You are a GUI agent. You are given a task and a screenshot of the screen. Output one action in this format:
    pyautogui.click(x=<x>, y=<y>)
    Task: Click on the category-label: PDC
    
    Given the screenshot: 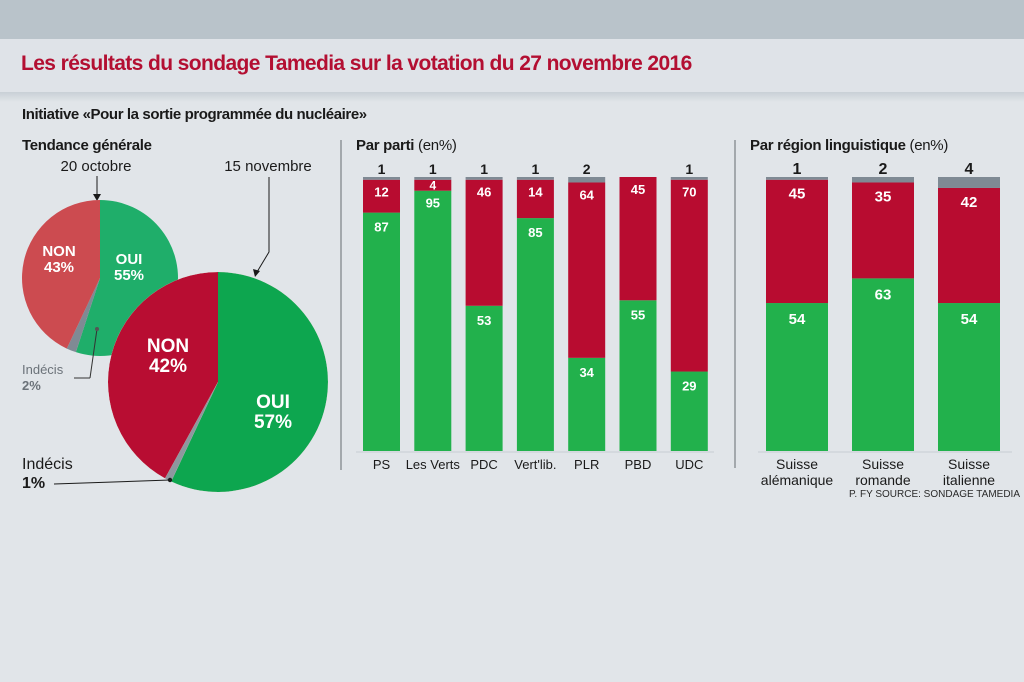 What is the action you would take?
    pyautogui.click(x=483, y=464)
    